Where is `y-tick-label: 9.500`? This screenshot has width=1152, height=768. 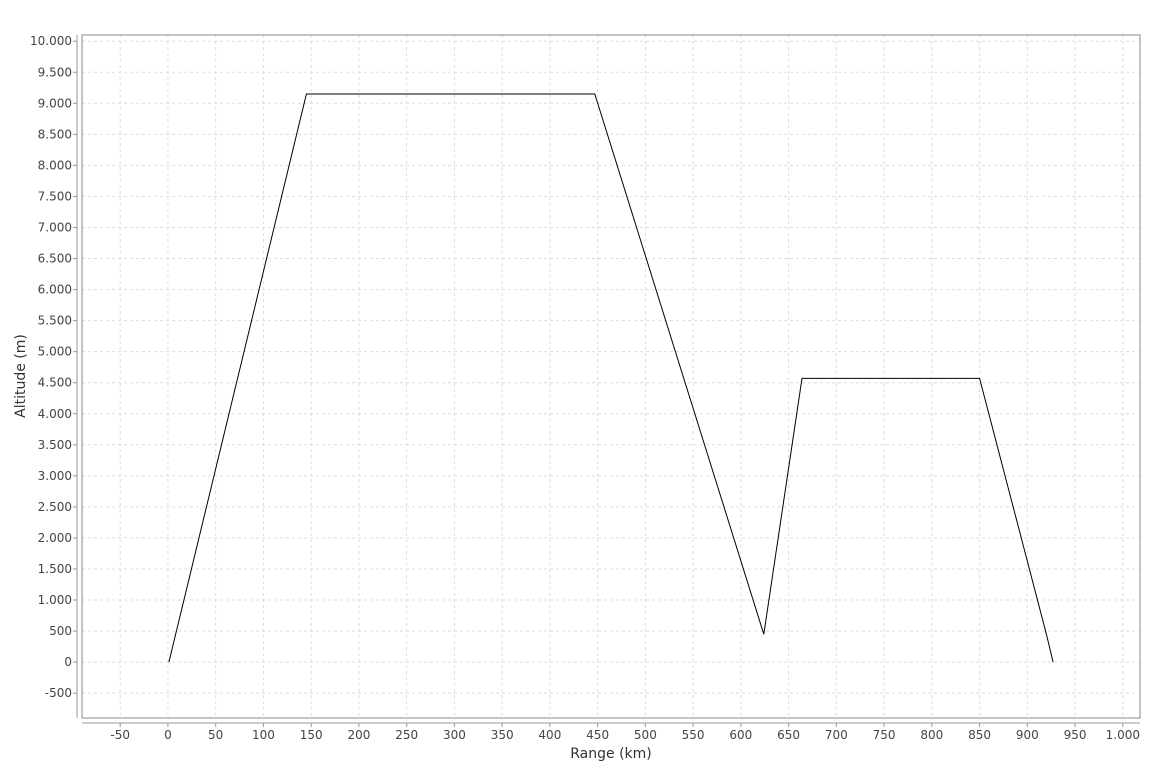 y-tick-label: 9.500 is located at coordinates (55, 72).